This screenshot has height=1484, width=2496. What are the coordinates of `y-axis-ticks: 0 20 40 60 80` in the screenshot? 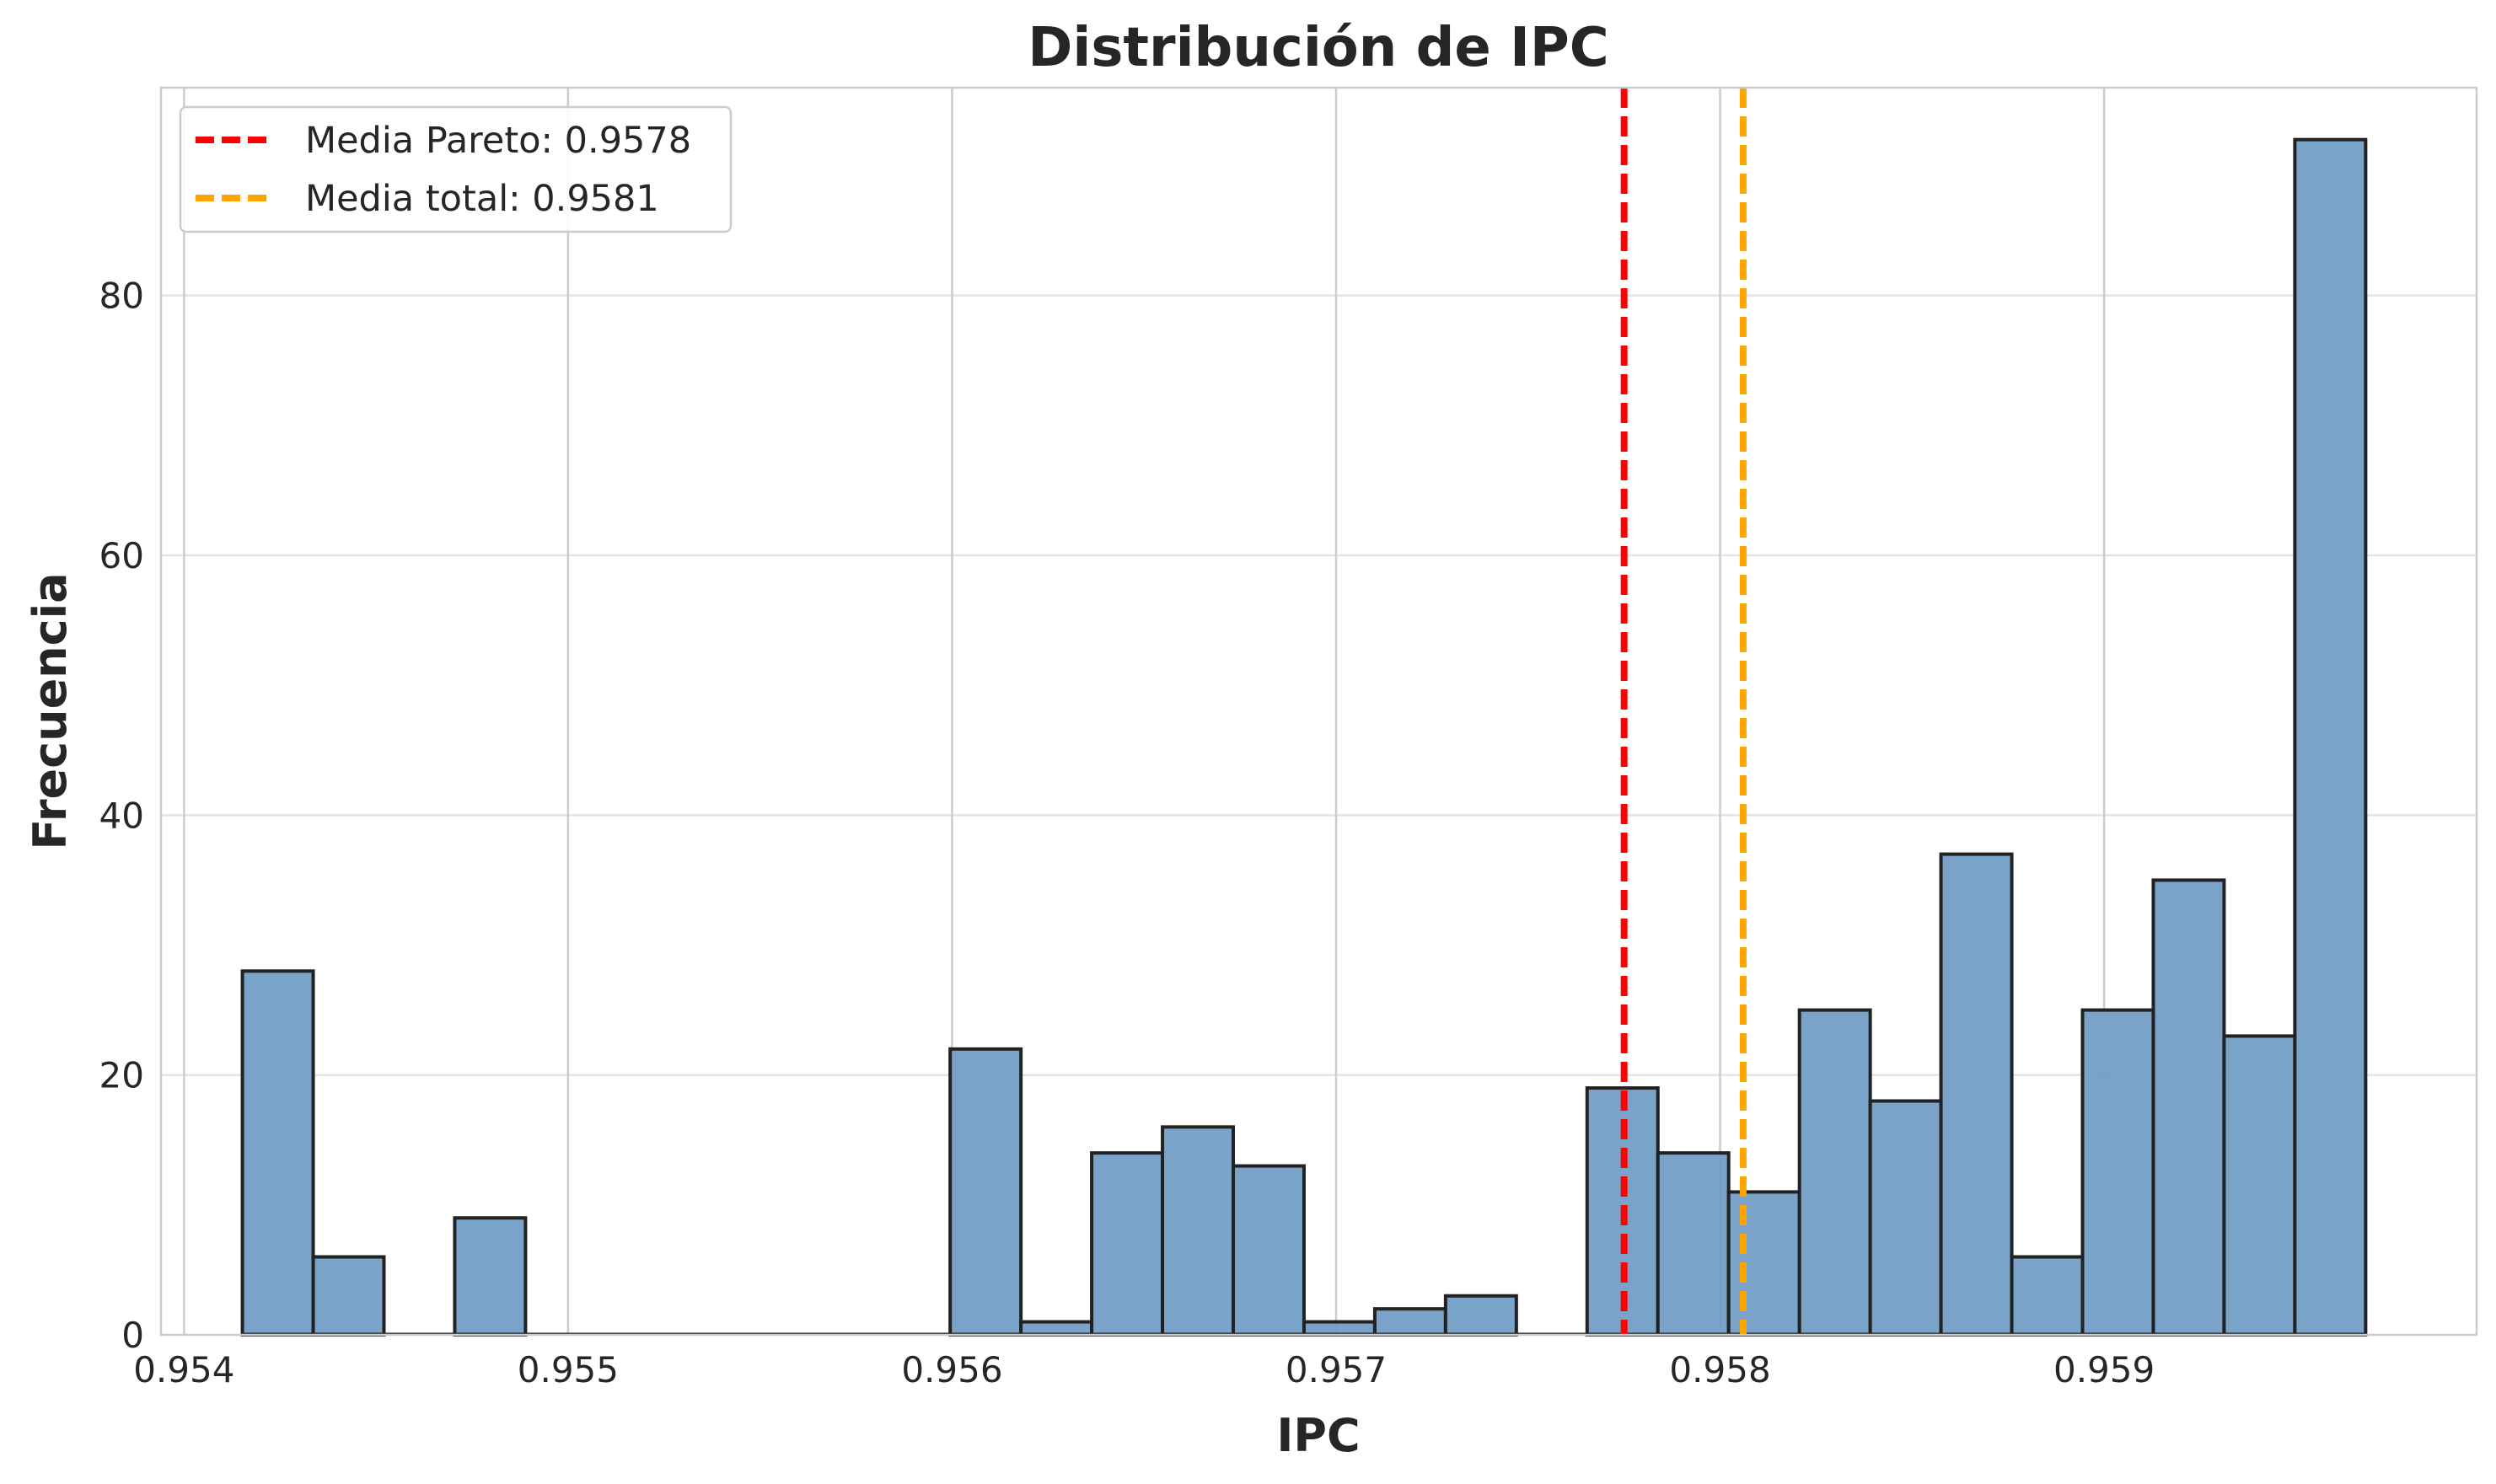 It's located at (121, 816).